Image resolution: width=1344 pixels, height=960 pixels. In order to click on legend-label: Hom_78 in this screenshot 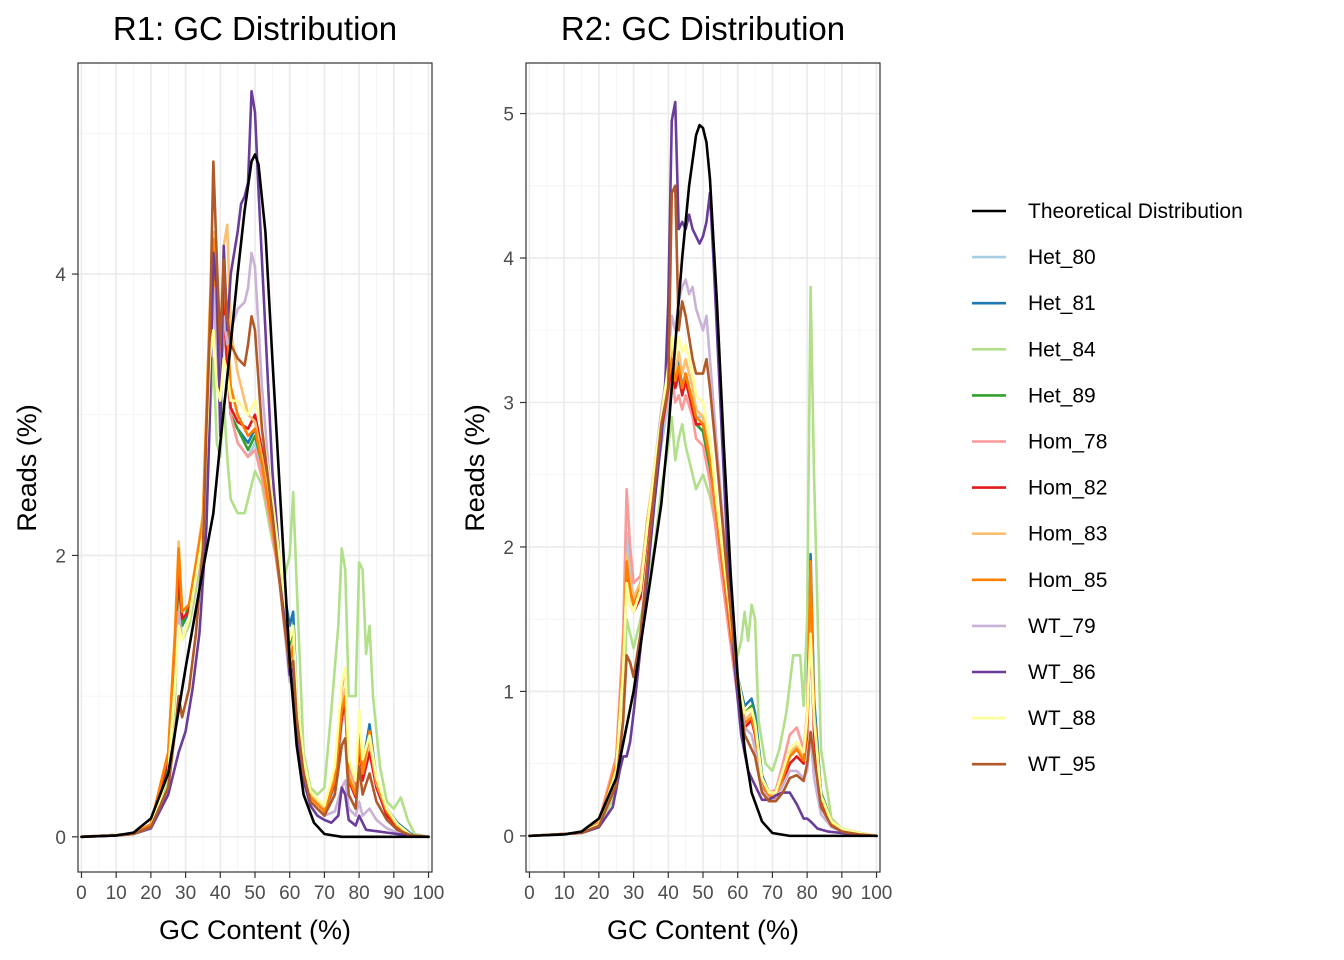, I will do `click(1067, 442)`.